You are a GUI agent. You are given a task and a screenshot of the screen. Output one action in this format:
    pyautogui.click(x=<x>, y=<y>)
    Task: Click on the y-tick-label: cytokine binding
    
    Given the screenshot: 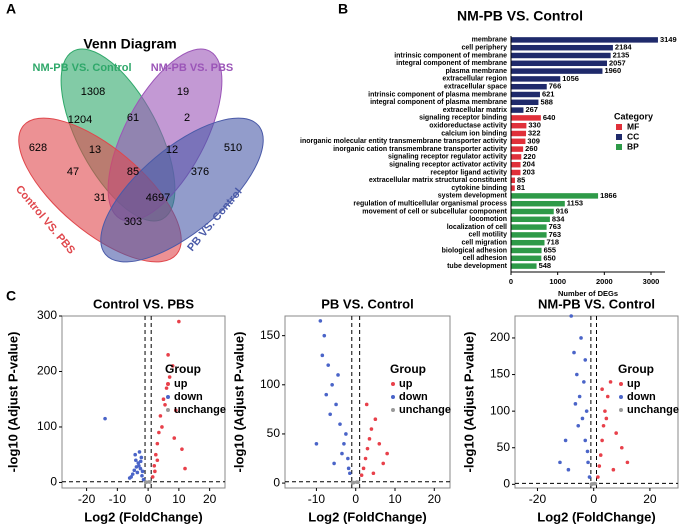 What is the action you would take?
    pyautogui.click(x=479, y=188)
    